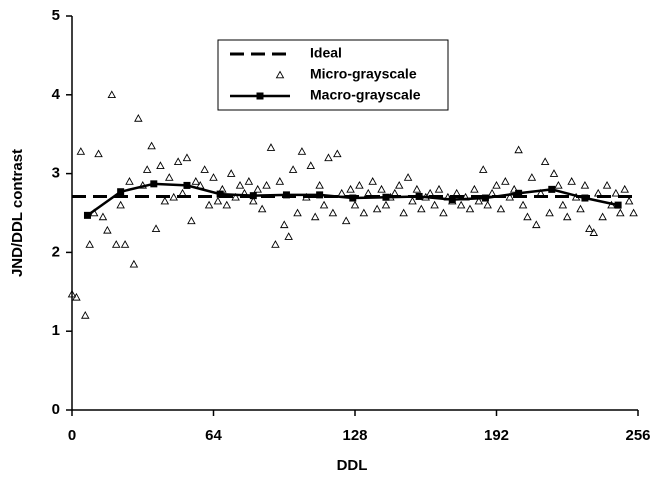 This screenshot has width=652, height=484. I want to click on y-tick-label: 2, so click(56, 251).